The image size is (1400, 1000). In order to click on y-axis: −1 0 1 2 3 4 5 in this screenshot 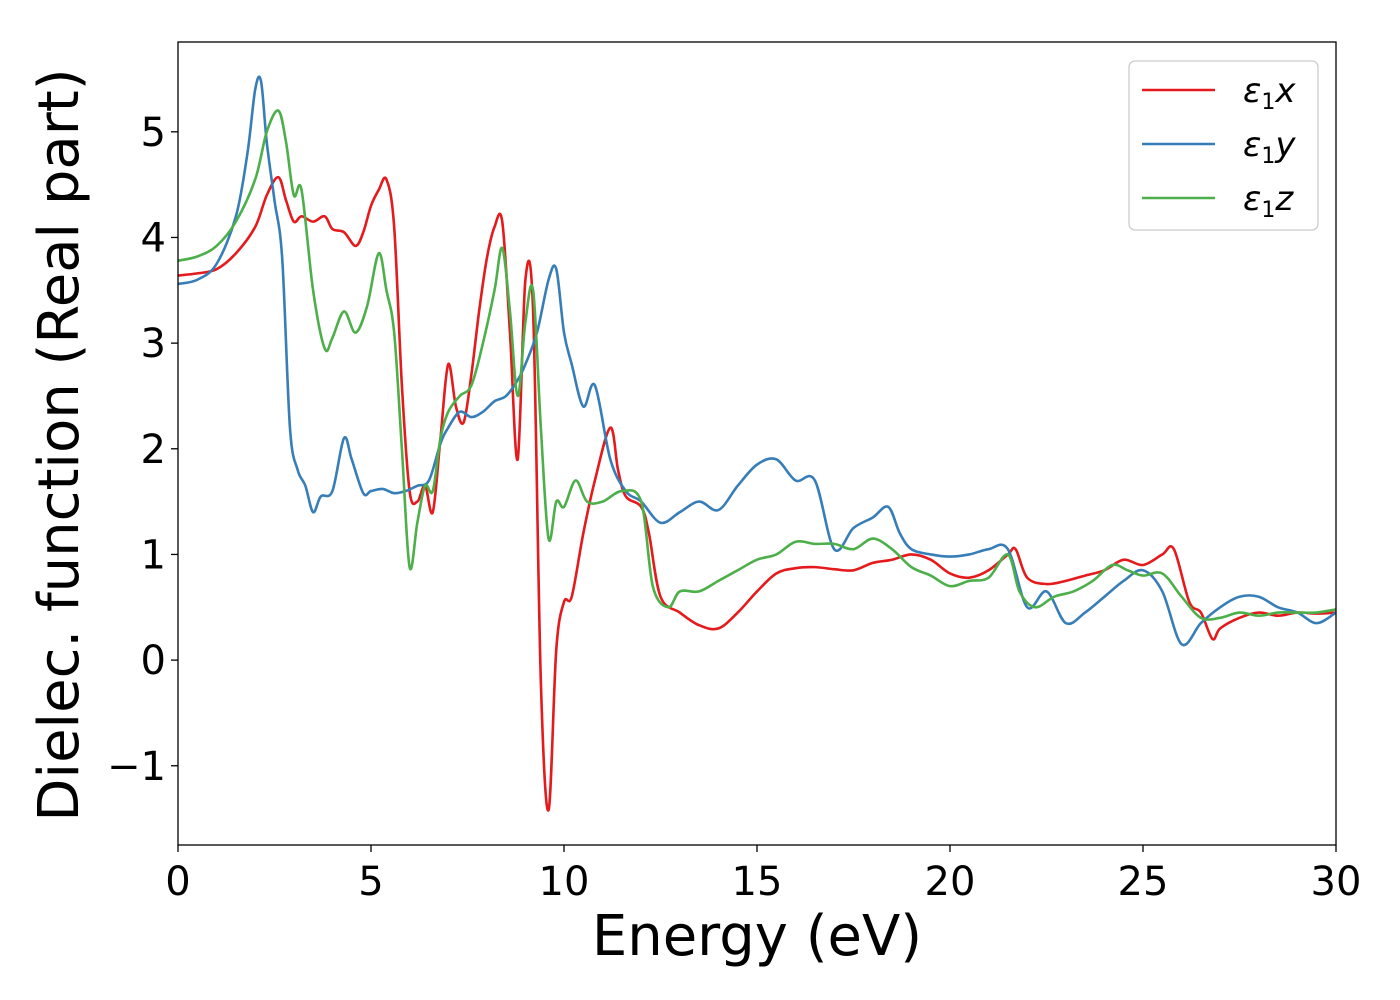, I will do `click(142, 450)`.